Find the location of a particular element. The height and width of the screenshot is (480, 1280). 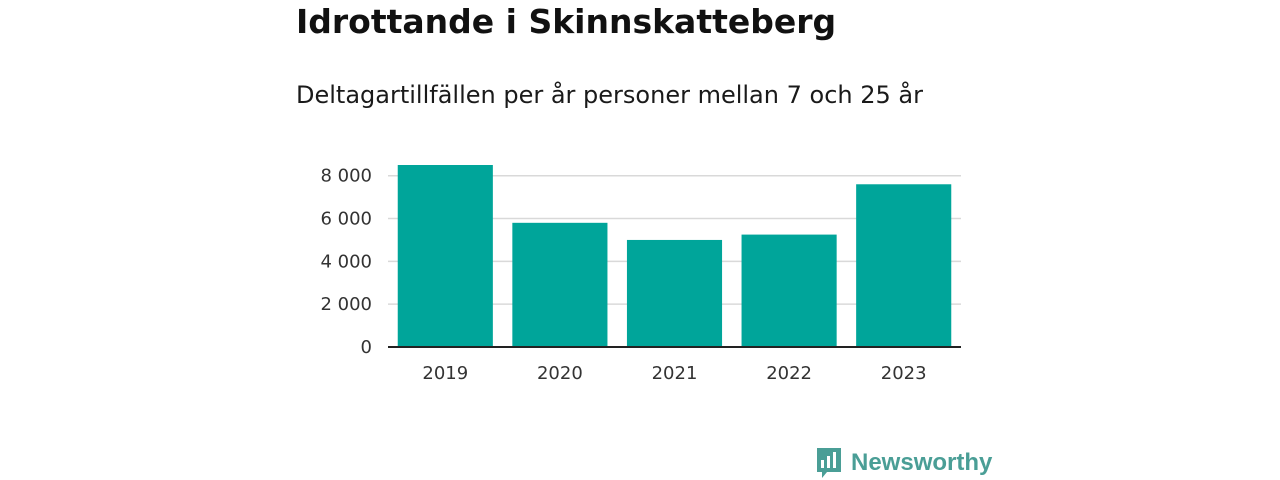

y-tick-label: 8 000 is located at coordinates (346, 176).